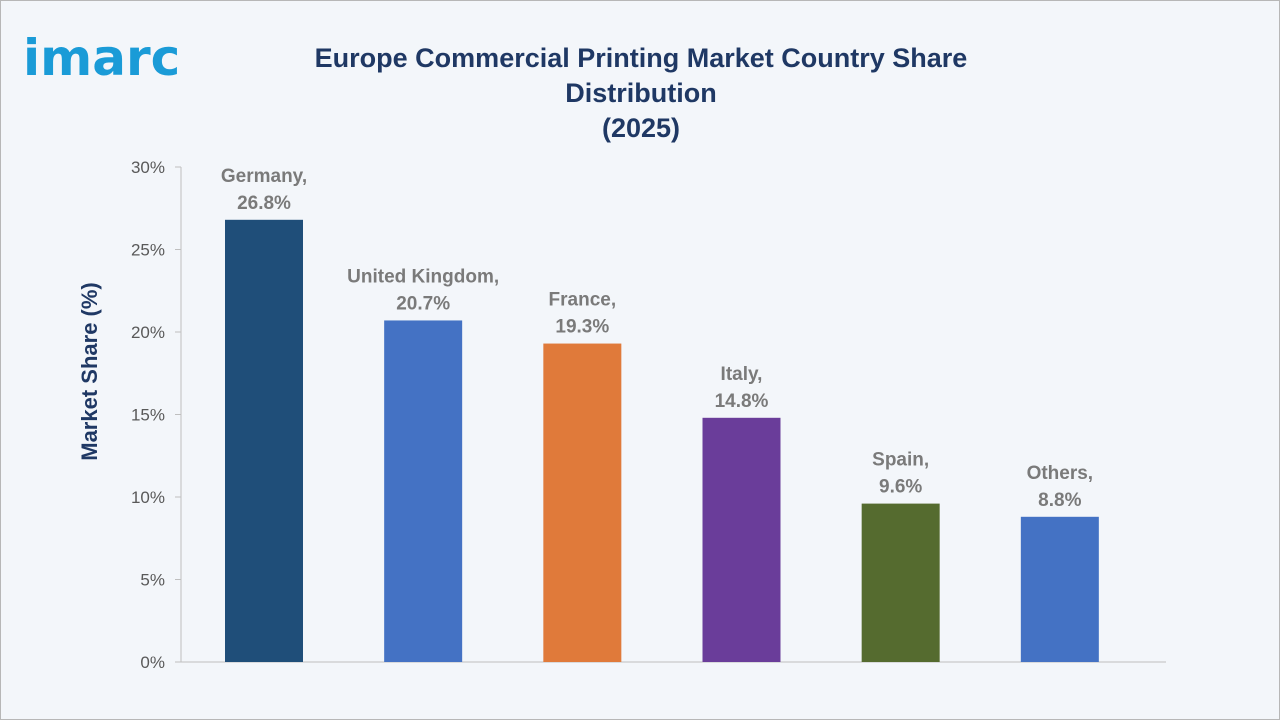 Image resolution: width=1280 pixels, height=720 pixels. I want to click on data-label-value: 9.6%, so click(900, 487).